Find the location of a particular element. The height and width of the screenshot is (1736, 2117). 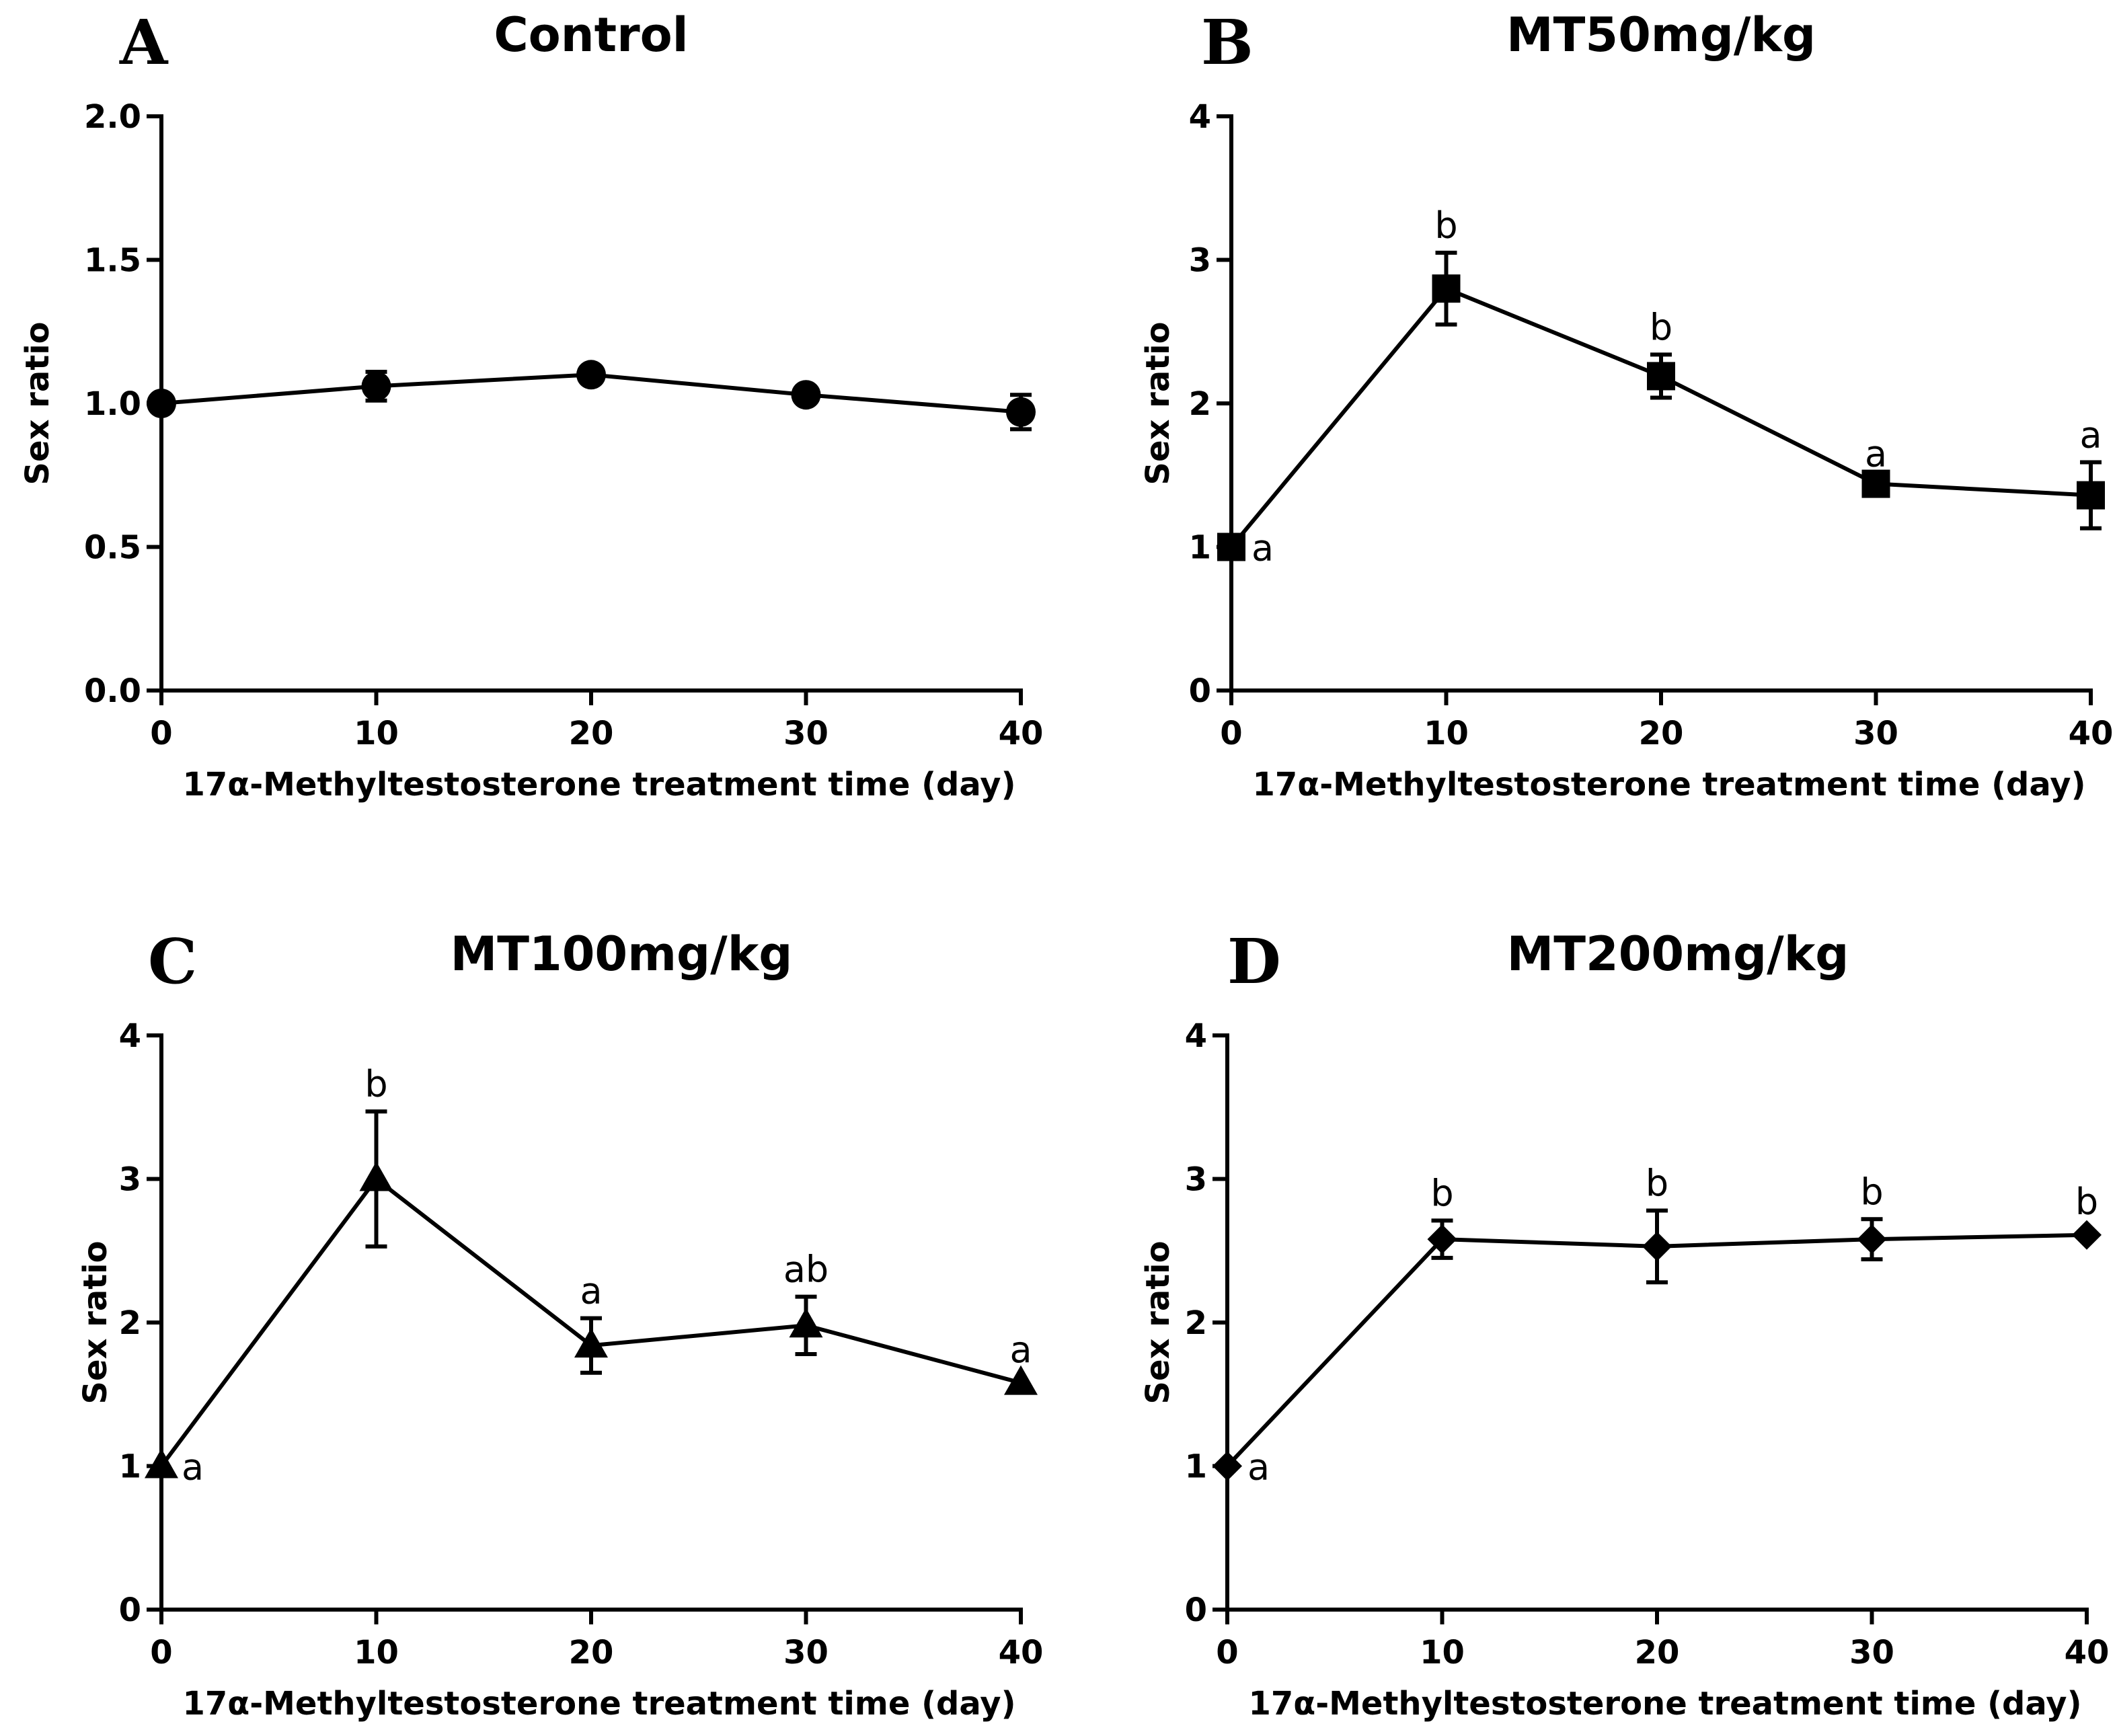

panel-letter: C is located at coordinates (172, 961).